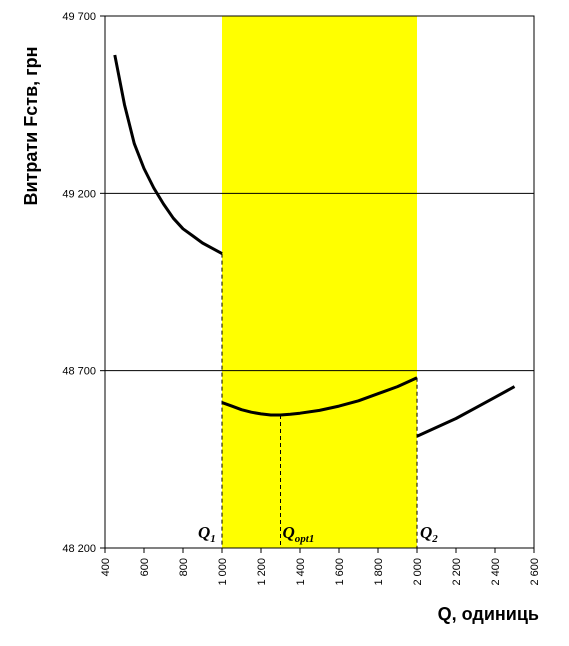 This screenshot has width=569, height=646. I want to click on x-tick-label: 2 200, so click(457, 572).